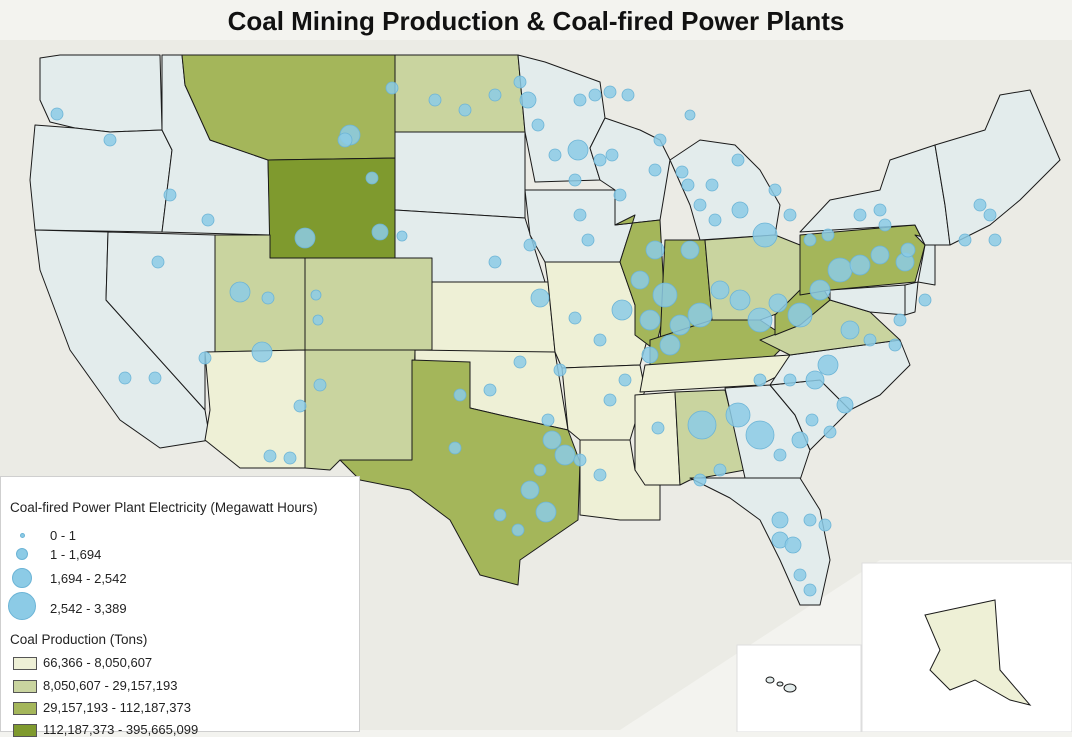 The height and width of the screenshot is (737, 1072). Describe the element at coordinates (911, 298) in the screenshot. I see `state-delaware` at that location.